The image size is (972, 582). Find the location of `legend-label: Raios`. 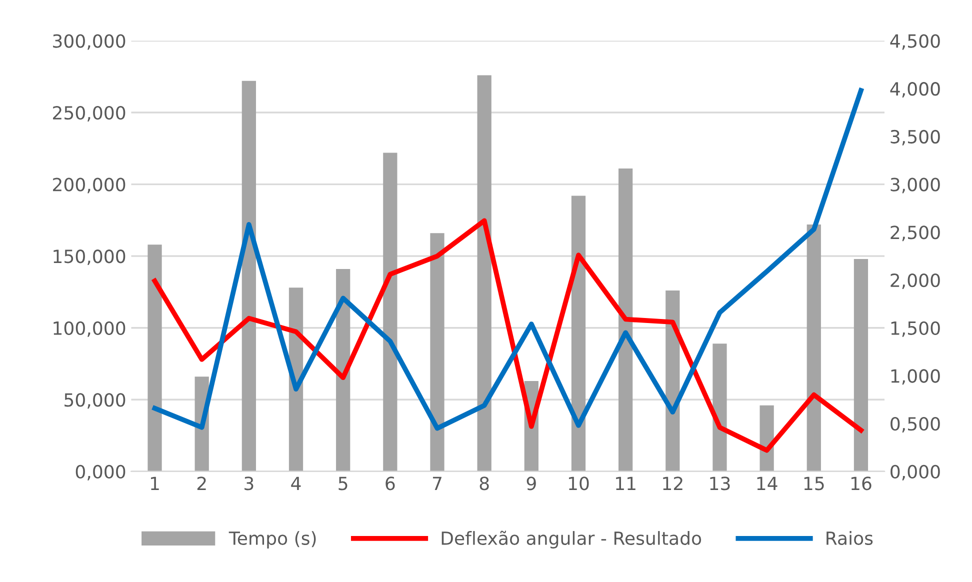

legend-label: Raios is located at coordinates (849, 538).